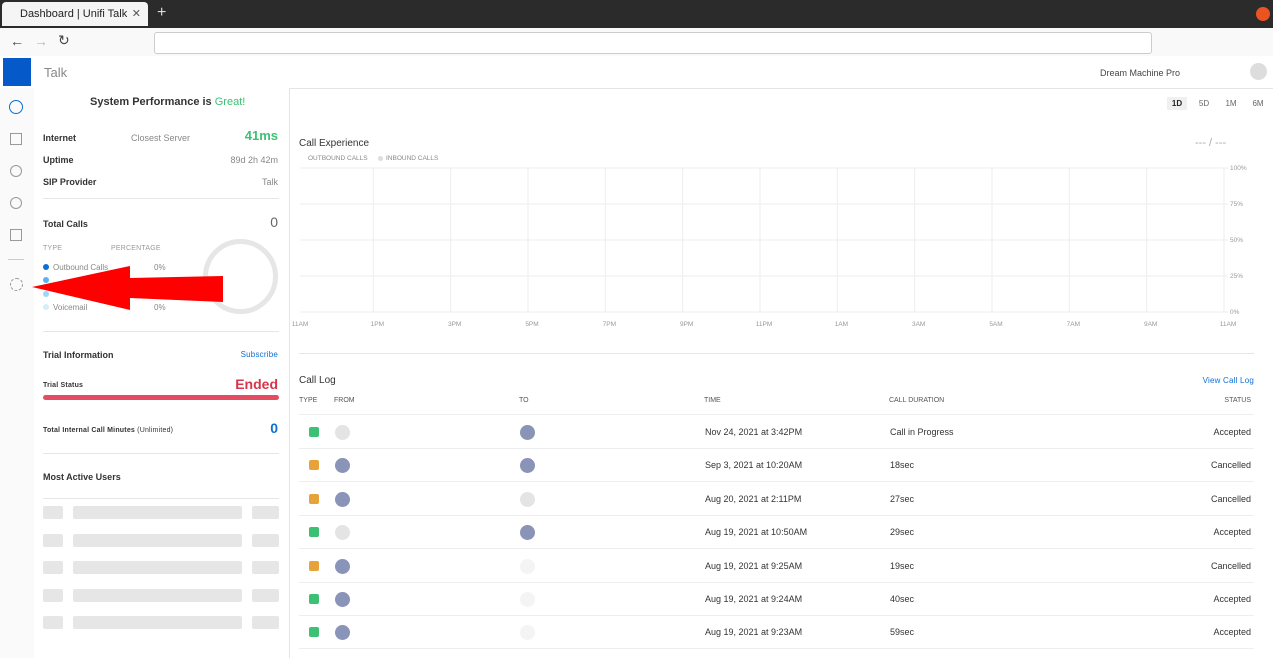 The height and width of the screenshot is (658, 1273). Describe the element at coordinates (1140, 73) in the screenshot. I see `device-name: Dream Machine Pro` at that location.